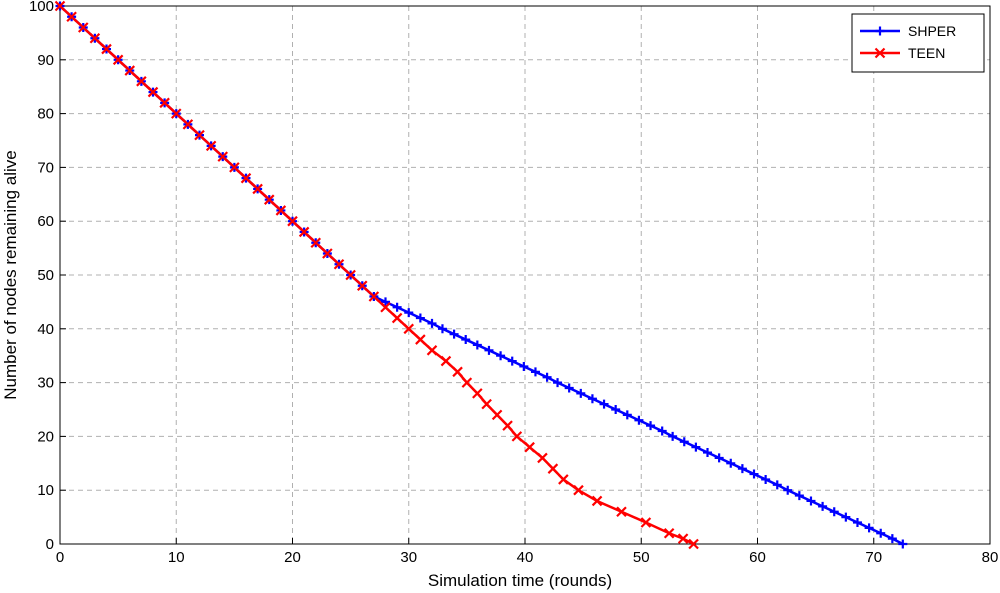 The width and height of the screenshot is (1000, 593). I want to click on x-tick-label: 50, so click(641, 557).